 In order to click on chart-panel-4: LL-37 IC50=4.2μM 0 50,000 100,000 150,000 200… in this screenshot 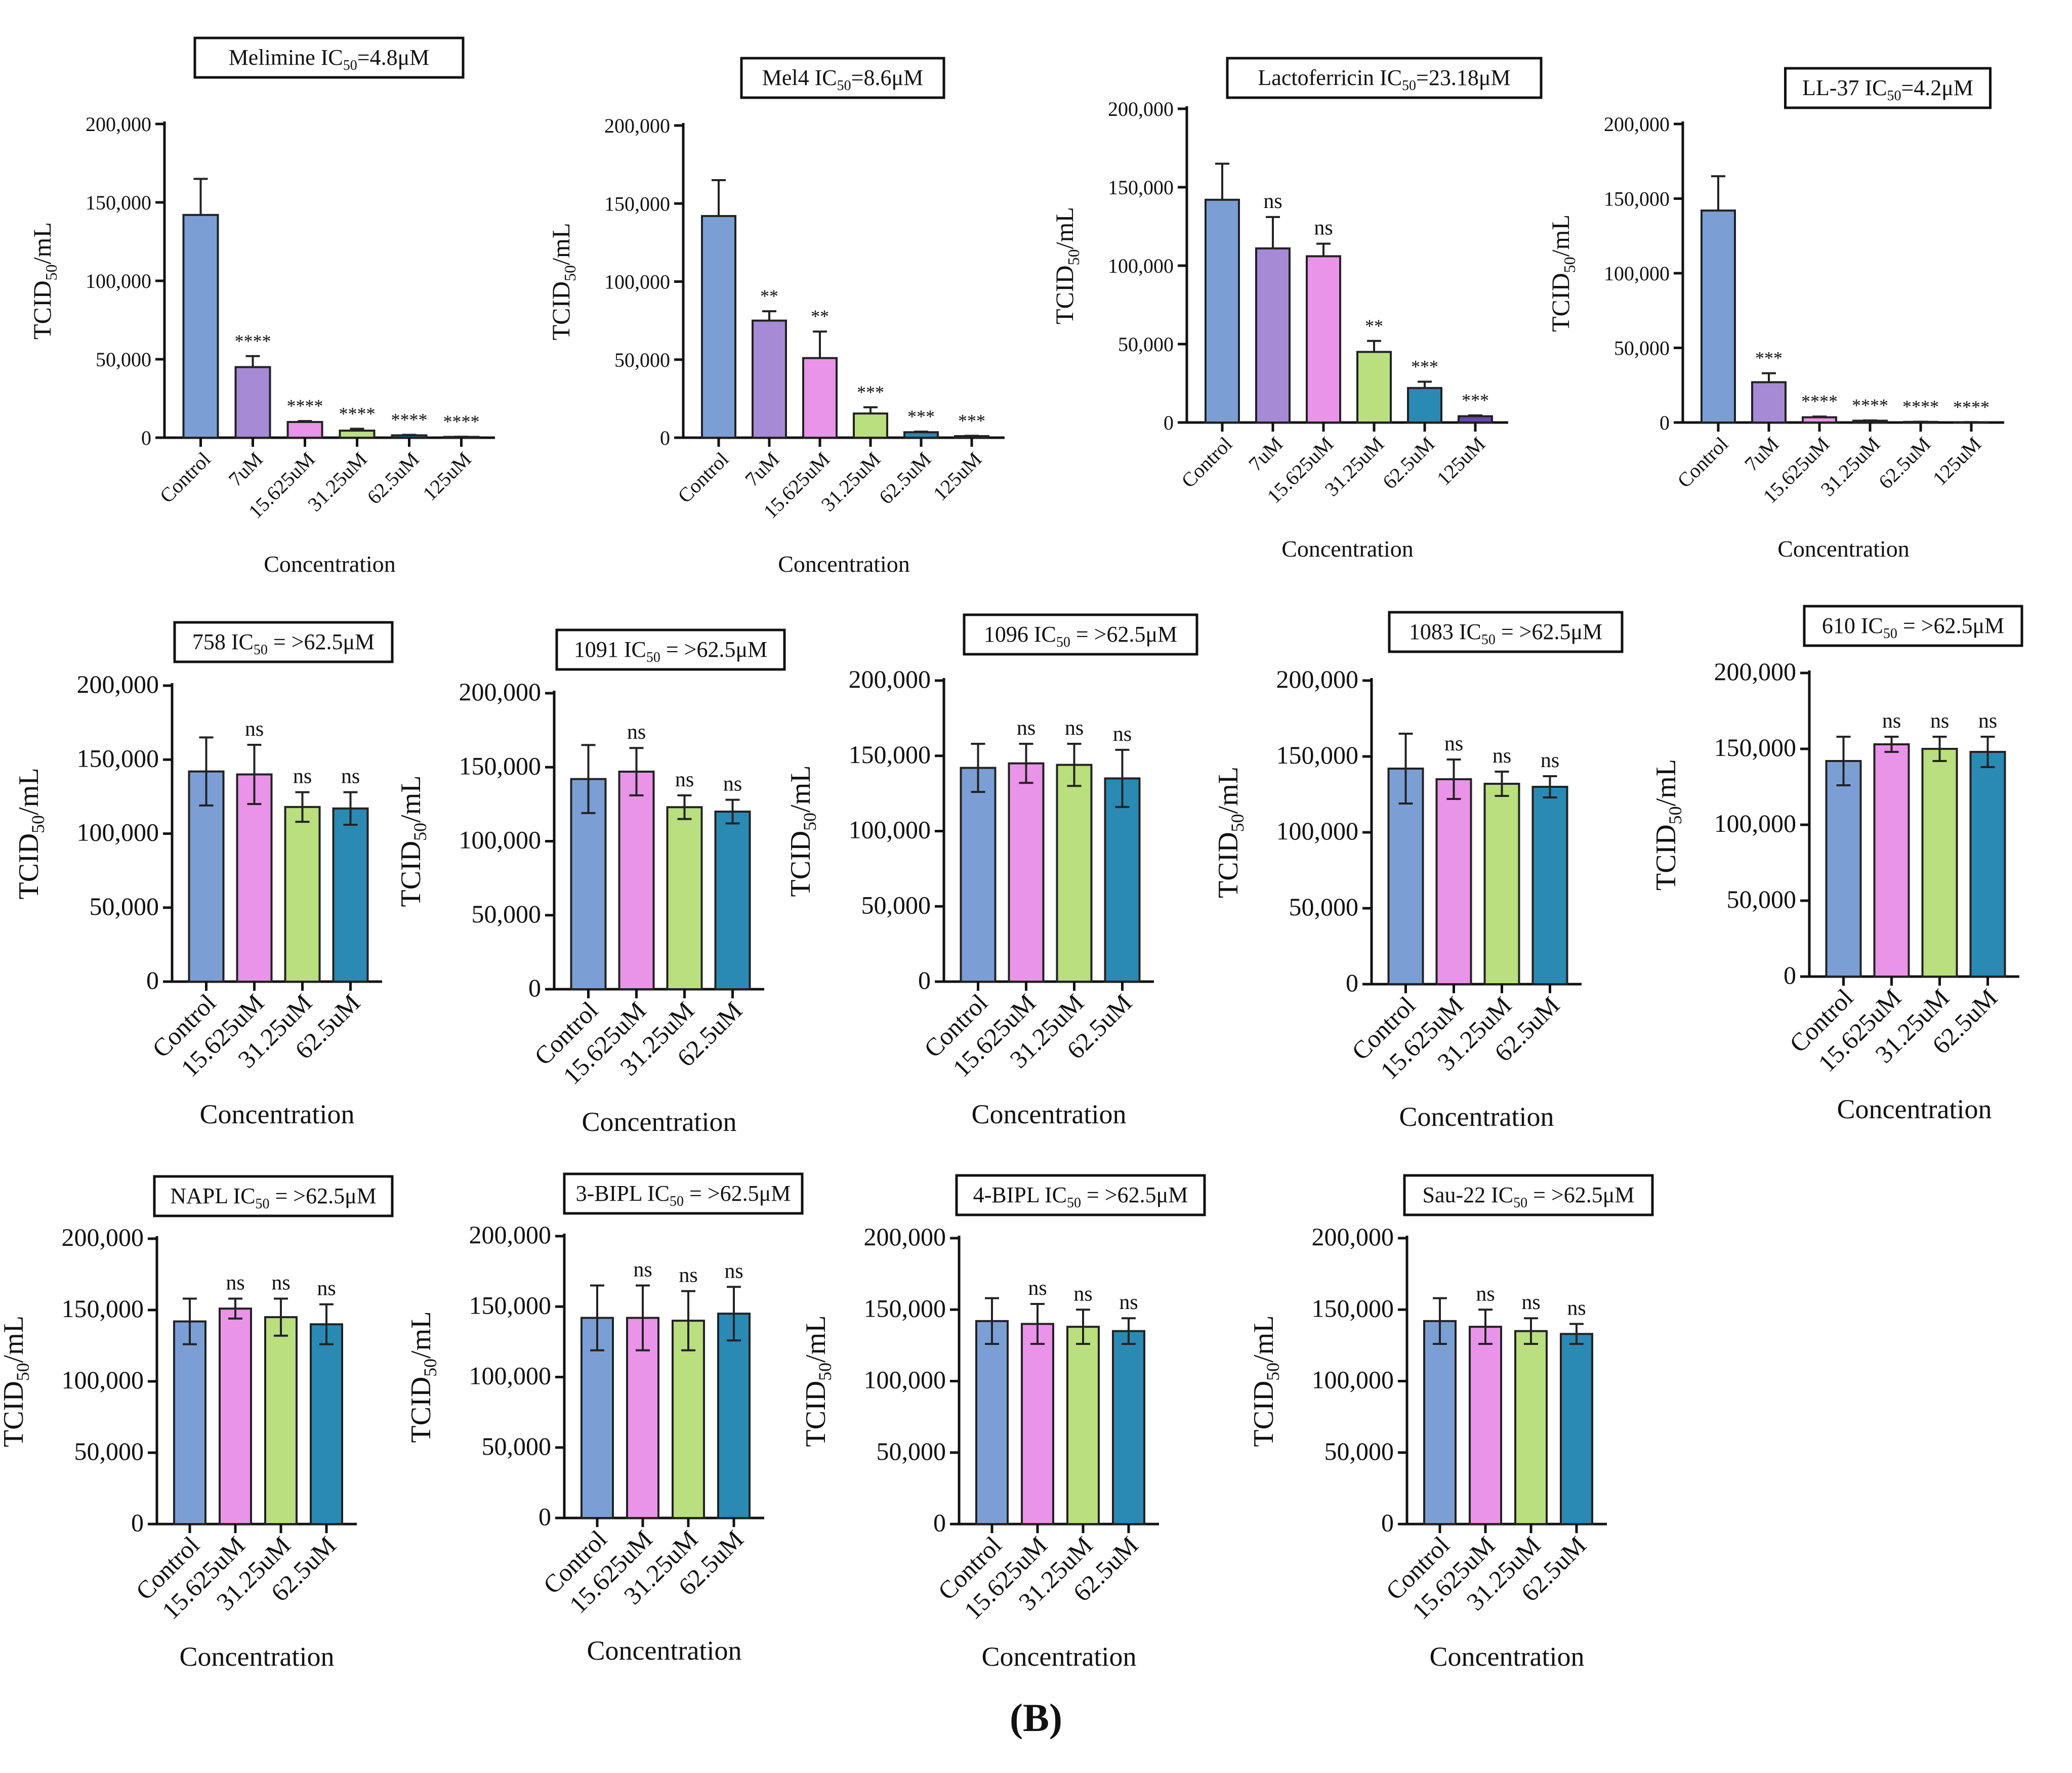, I will do `click(1775, 315)`.